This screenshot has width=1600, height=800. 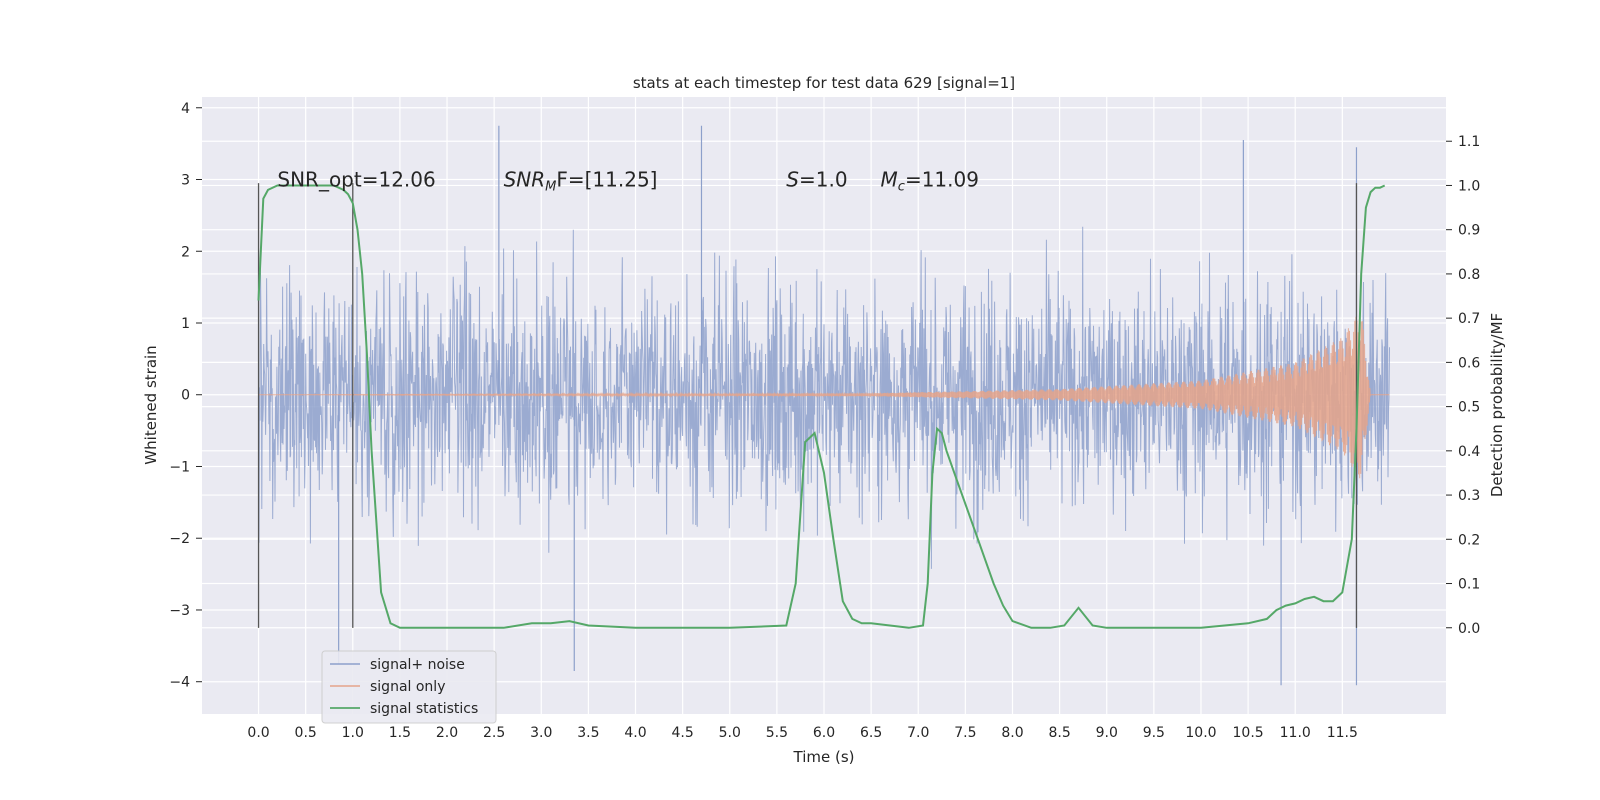 I want to click on legend-box, so click(x=409, y=687).